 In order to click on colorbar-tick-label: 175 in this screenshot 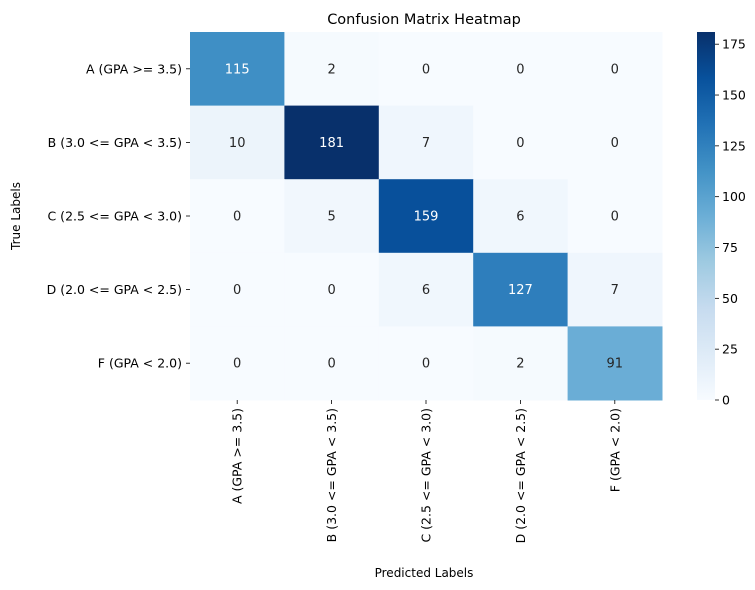, I will do `click(734, 44)`.